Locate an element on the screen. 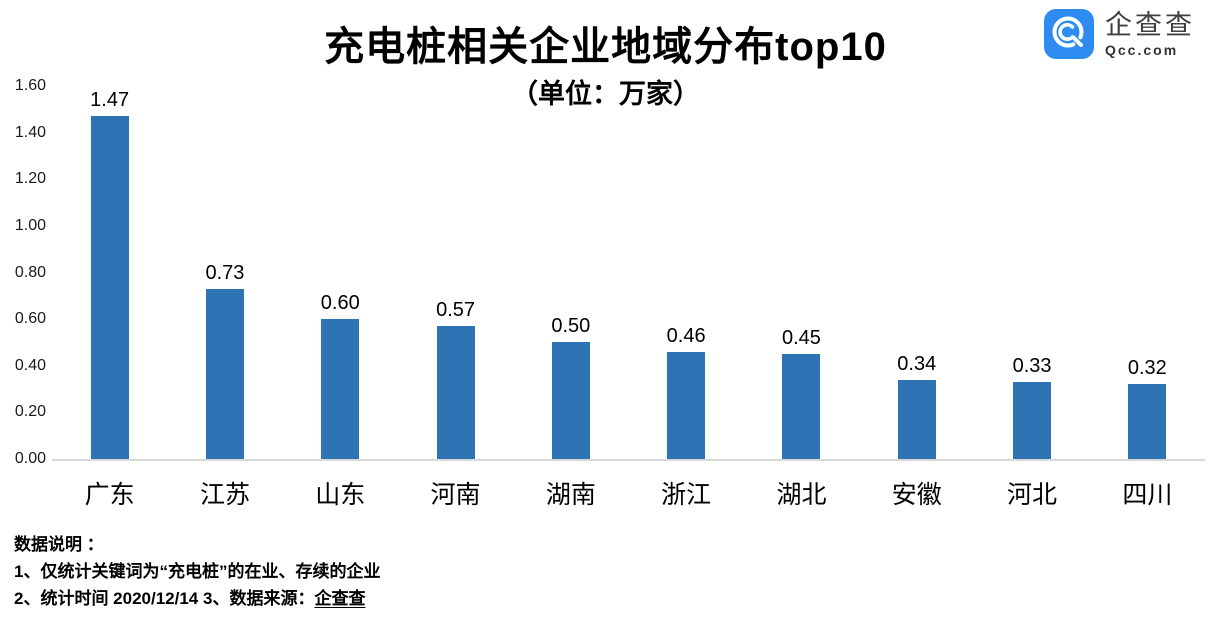  note-line-3: 2、统计时间 2020/12/14 3、数据来源：企查查 is located at coordinates (197, 598).